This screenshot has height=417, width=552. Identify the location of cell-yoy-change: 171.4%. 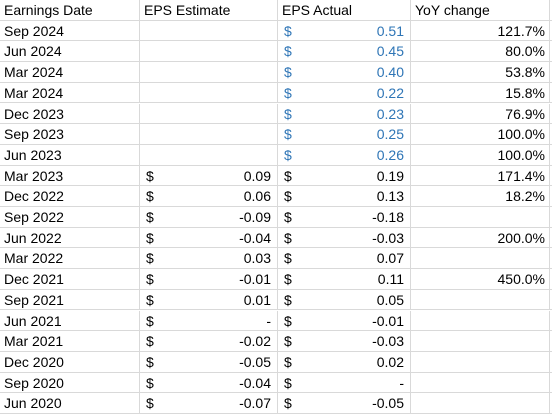
(480, 176).